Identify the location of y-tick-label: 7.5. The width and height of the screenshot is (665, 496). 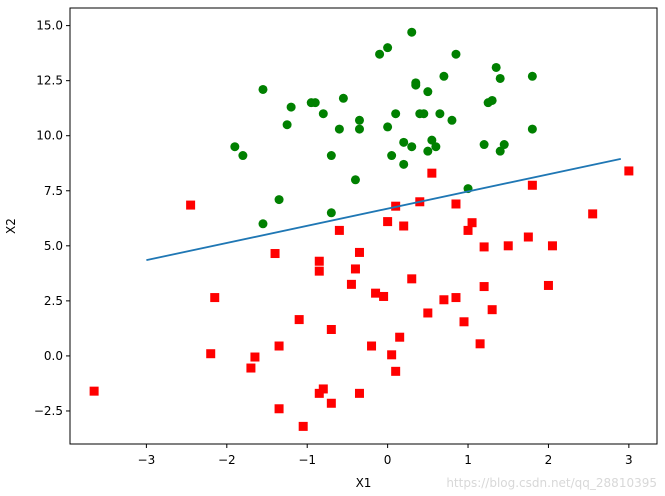
(53, 191).